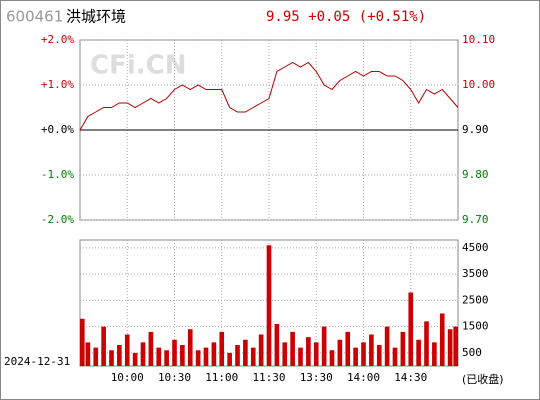 The width and height of the screenshot is (540, 400). I want to click on quote: 9.95 +0.05 (+0.51%), so click(346, 17).